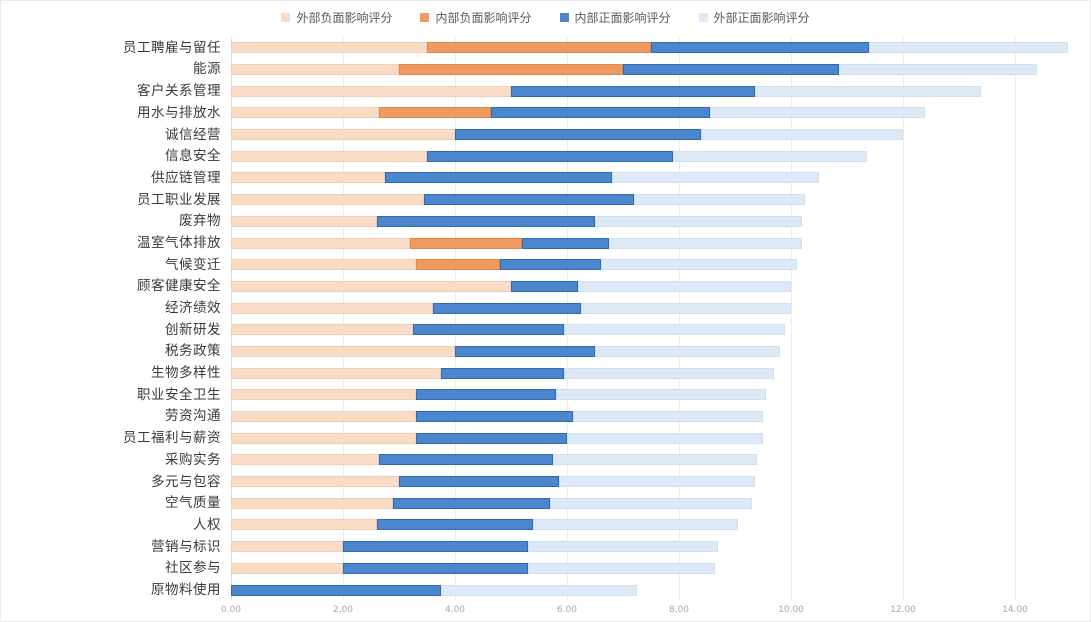 The width and height of the screenshot is (1091, 622). I want to click on legend-label: 内部负面影响评分, so click(483, 17).